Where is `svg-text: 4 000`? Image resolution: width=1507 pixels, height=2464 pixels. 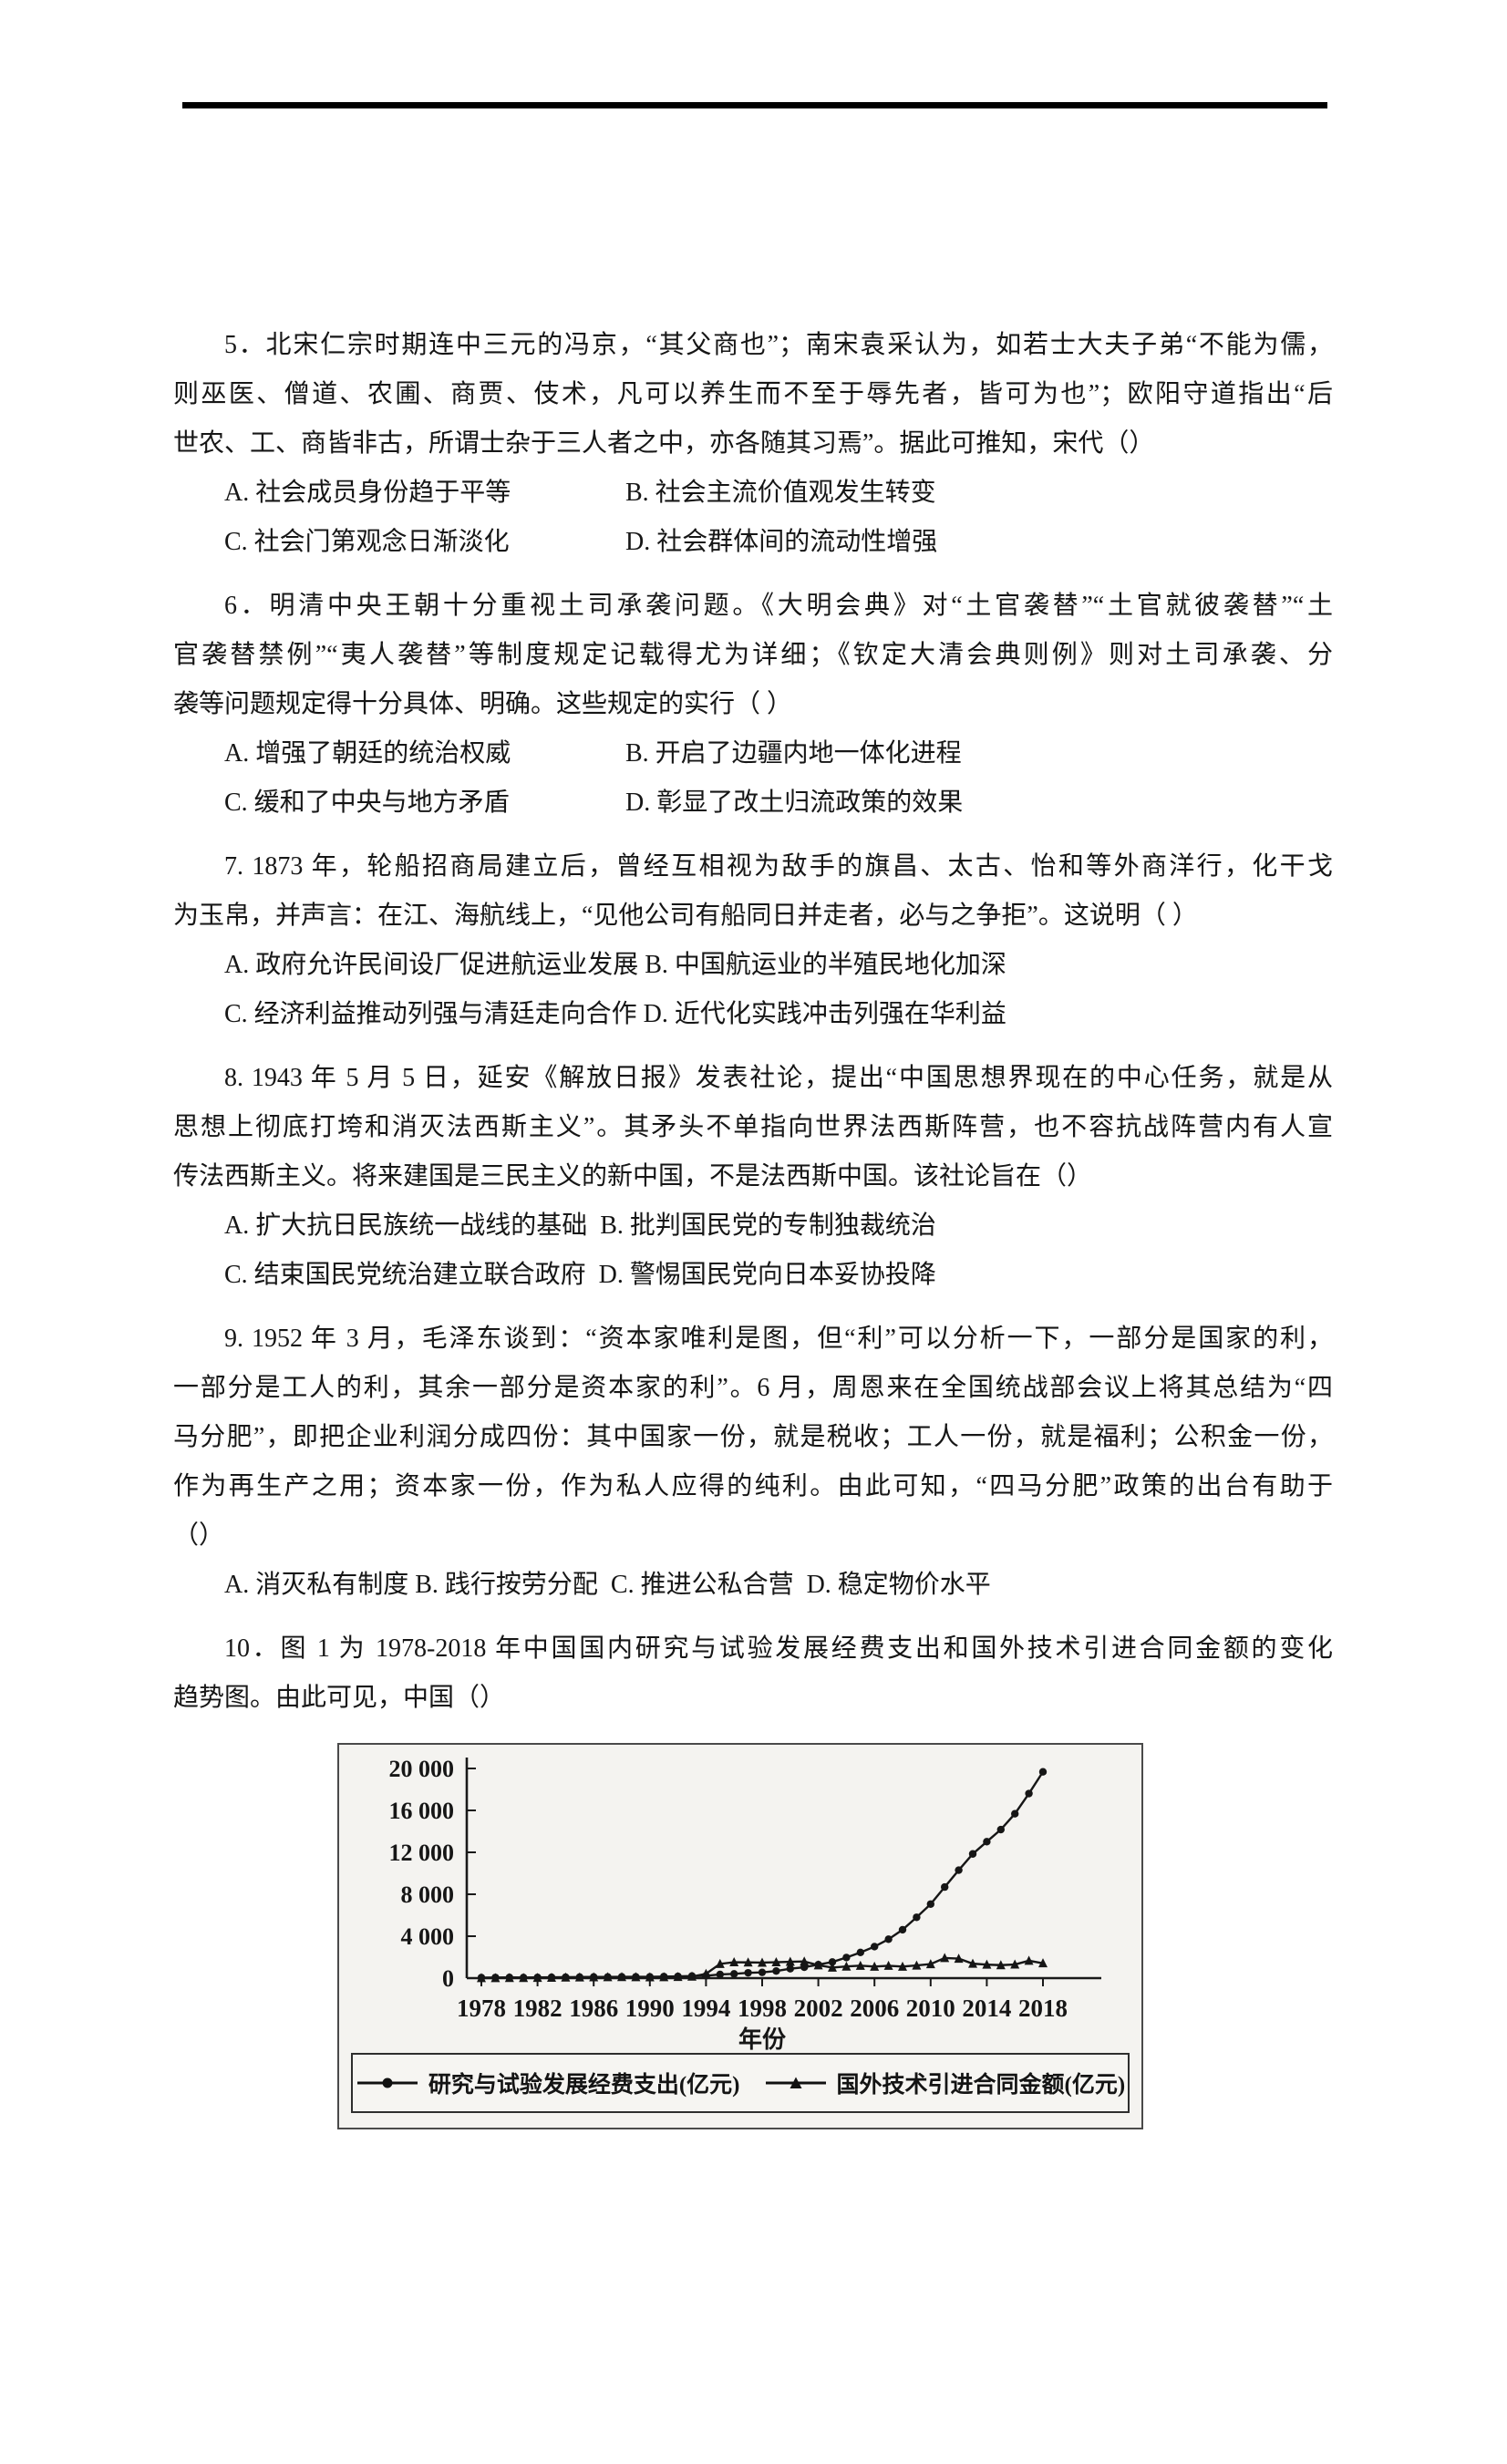 svg-text: 4 000 is located at coordinates (428, 1937).